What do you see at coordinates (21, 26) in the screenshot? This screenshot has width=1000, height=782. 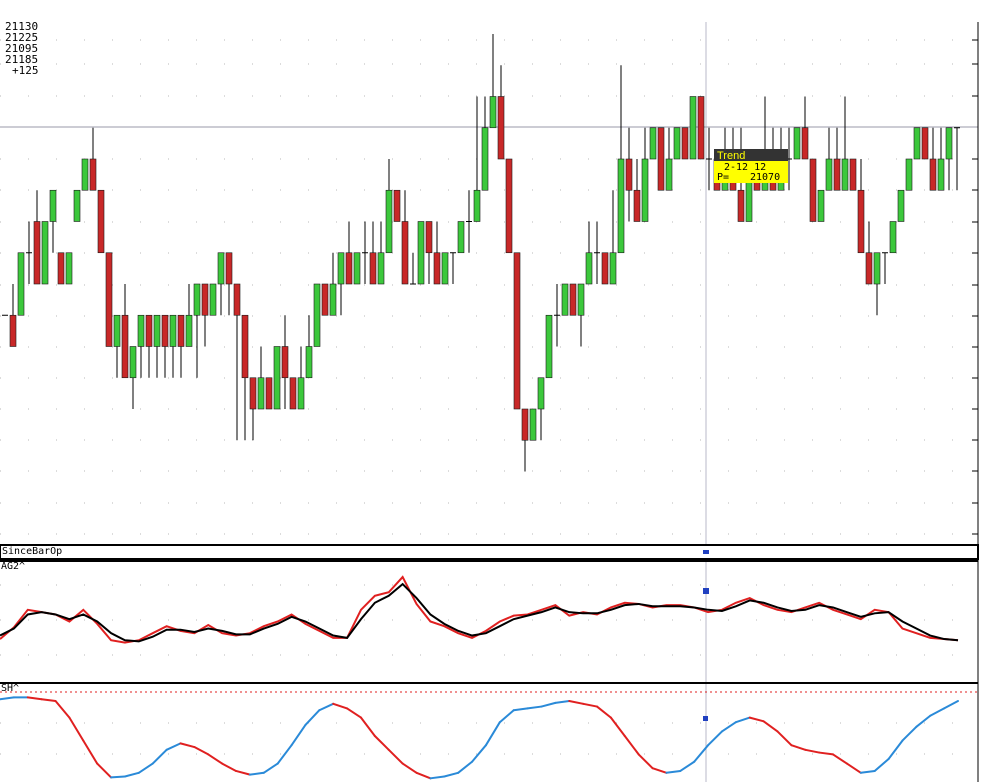 I see `top-label: 21130` at bounding box center [21, 26].